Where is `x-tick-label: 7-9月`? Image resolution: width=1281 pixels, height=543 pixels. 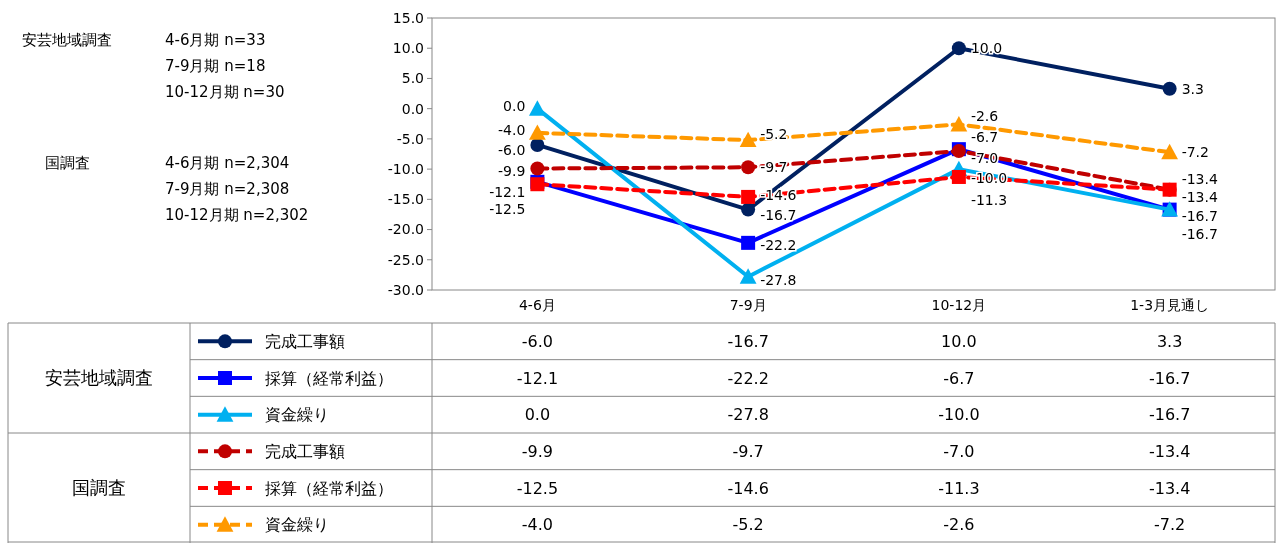 x-tick-label: 7-9月 is located at coordinates (748, 305).